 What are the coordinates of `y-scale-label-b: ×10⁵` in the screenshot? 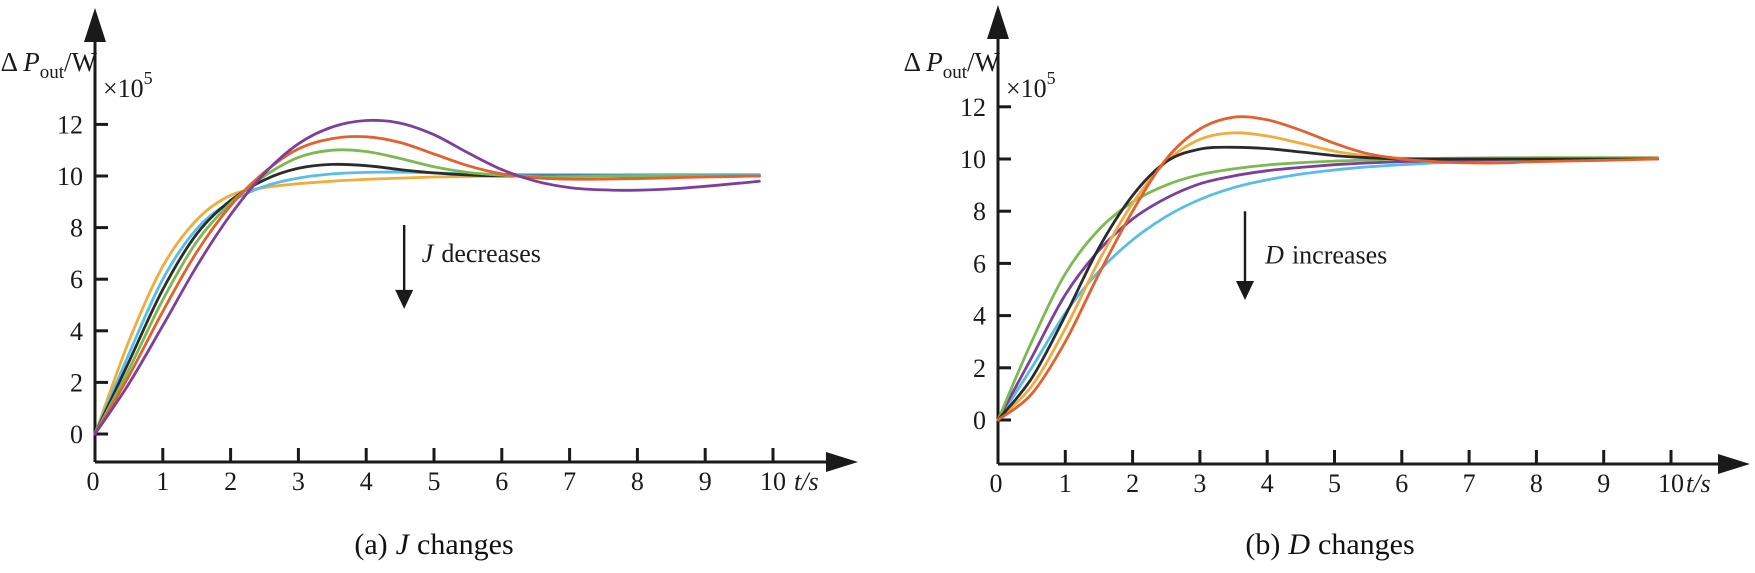 It's located at (1031, 85).